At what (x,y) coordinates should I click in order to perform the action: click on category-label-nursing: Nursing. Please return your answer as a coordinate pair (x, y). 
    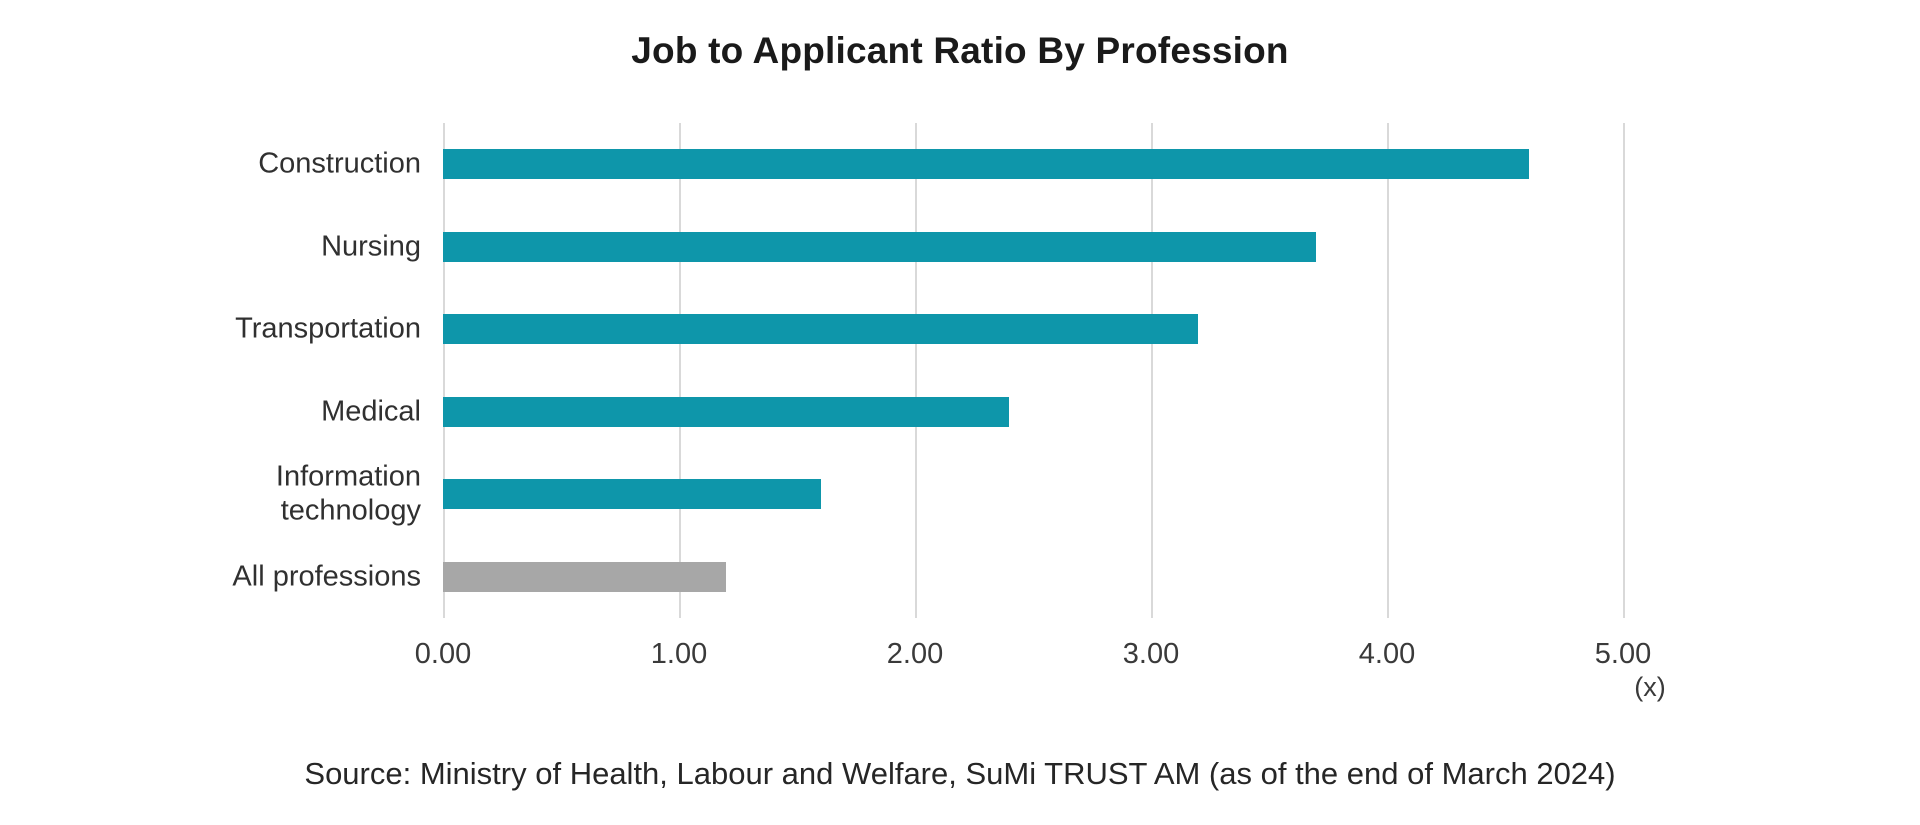
    Looking at the image, I should click on (371, 246).